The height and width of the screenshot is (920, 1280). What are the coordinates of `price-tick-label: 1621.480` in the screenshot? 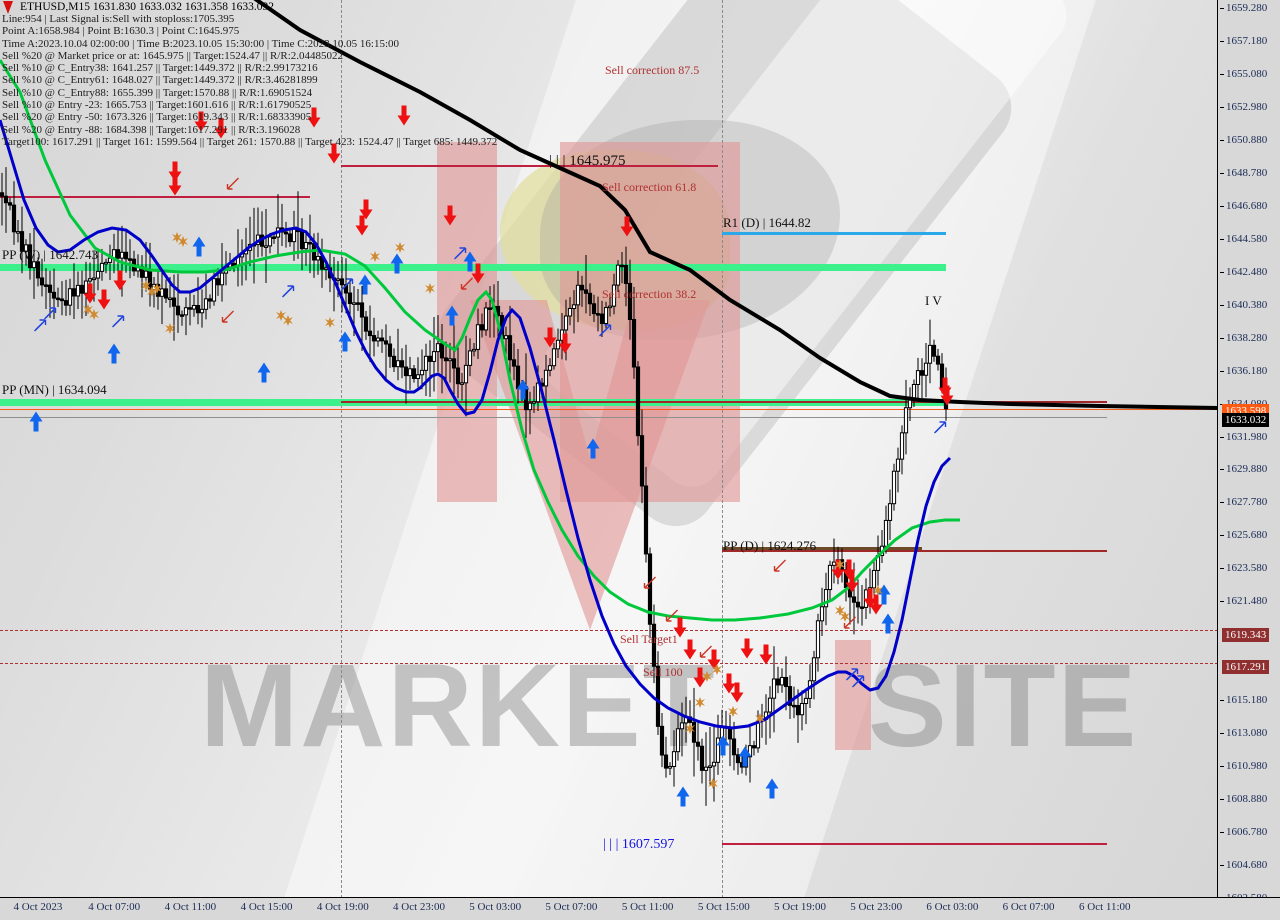 It's located at (1243, 601).